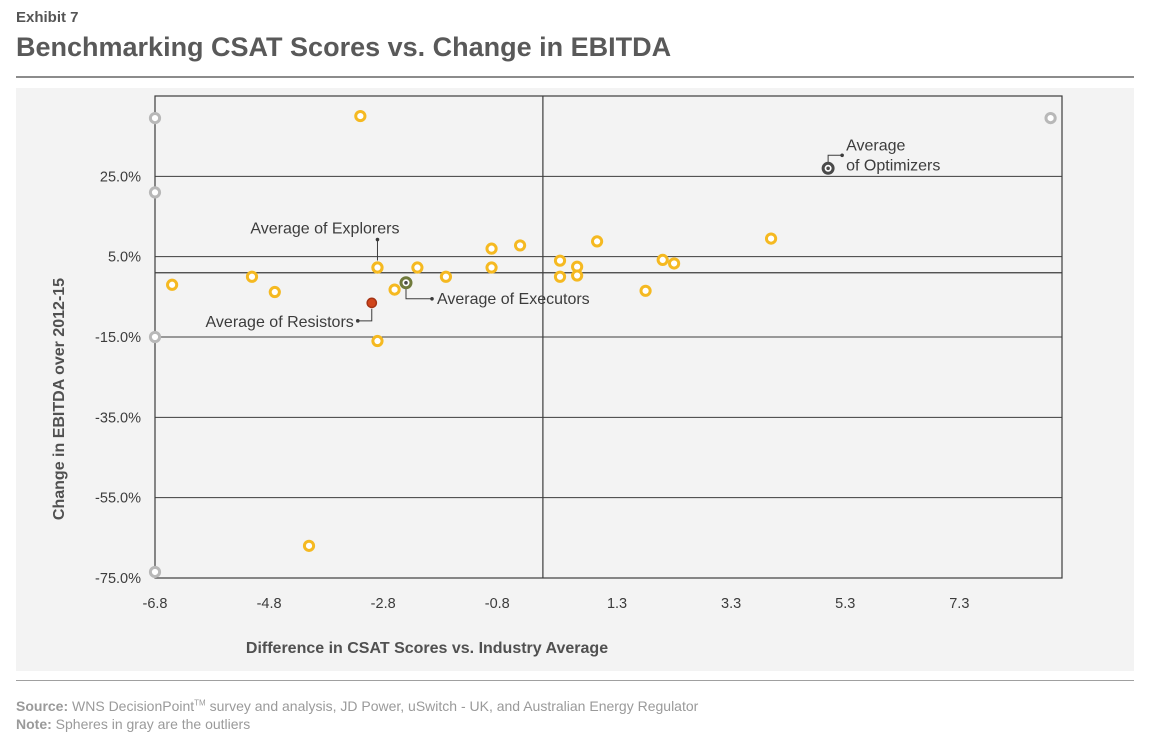 Image resolution: width=1150 pixels, height=741 pixels. I want to click on note-line: Note: Spheres in gray are the outliers, so click(357, 724).